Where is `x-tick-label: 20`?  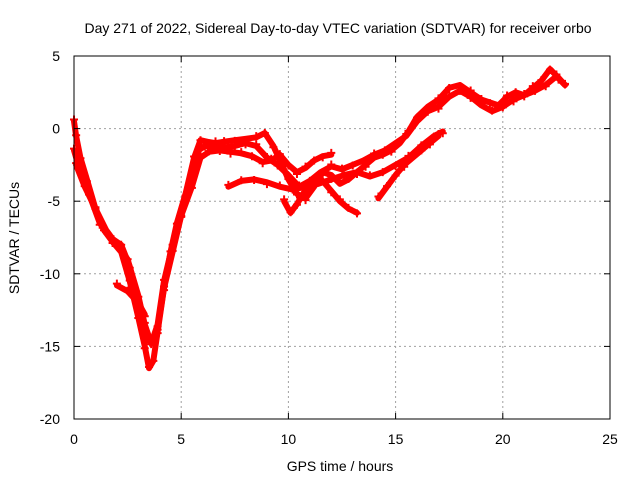 x-tick-label: 20 is located at coordinates (503, 439).